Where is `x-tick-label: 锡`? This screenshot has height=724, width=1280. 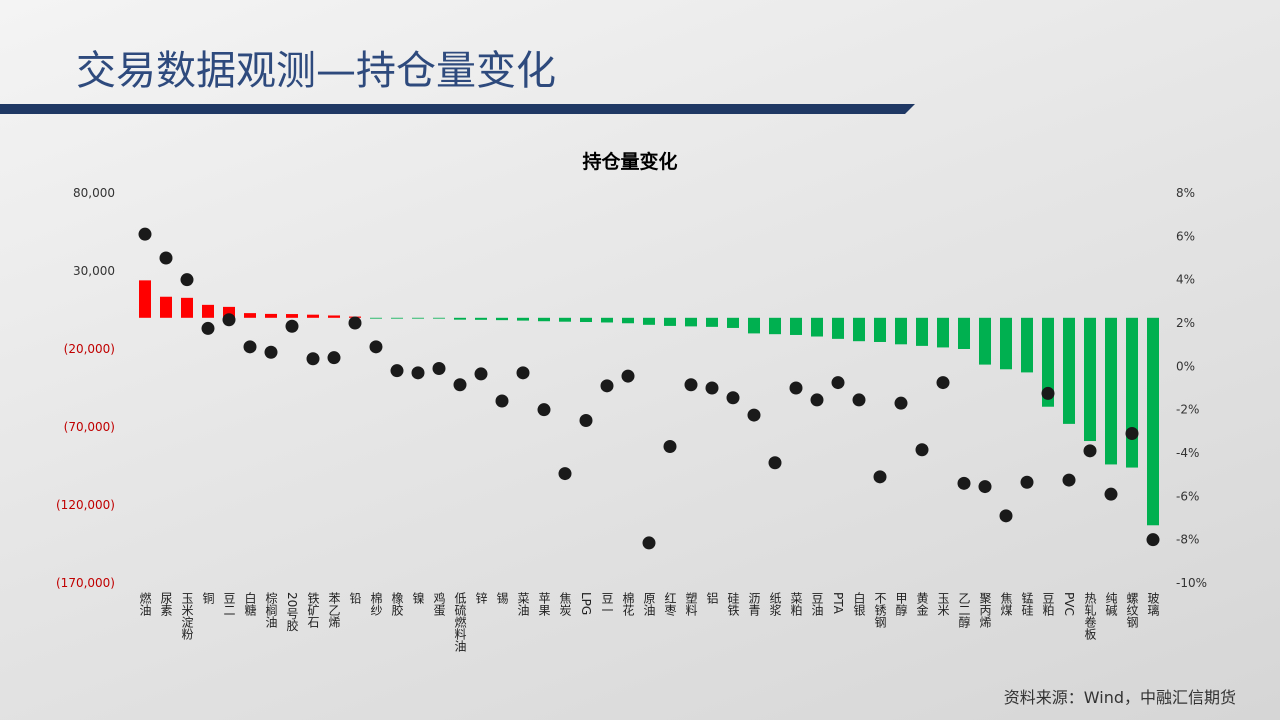 x-tick-label: 锡 is located at coordinates (502, 598).